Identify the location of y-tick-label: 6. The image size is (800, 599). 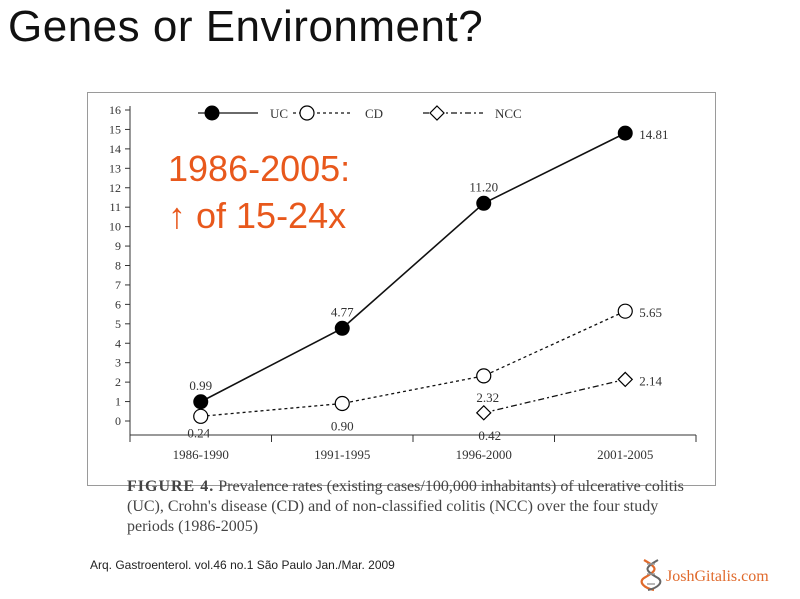
(118, 304).